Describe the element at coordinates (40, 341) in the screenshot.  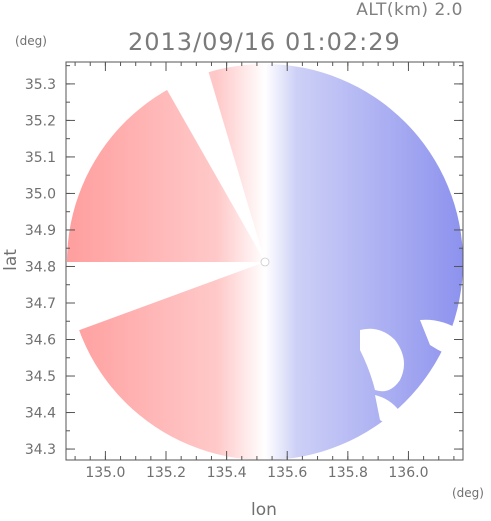
I see `y-tick-label: 34.6` at that location.